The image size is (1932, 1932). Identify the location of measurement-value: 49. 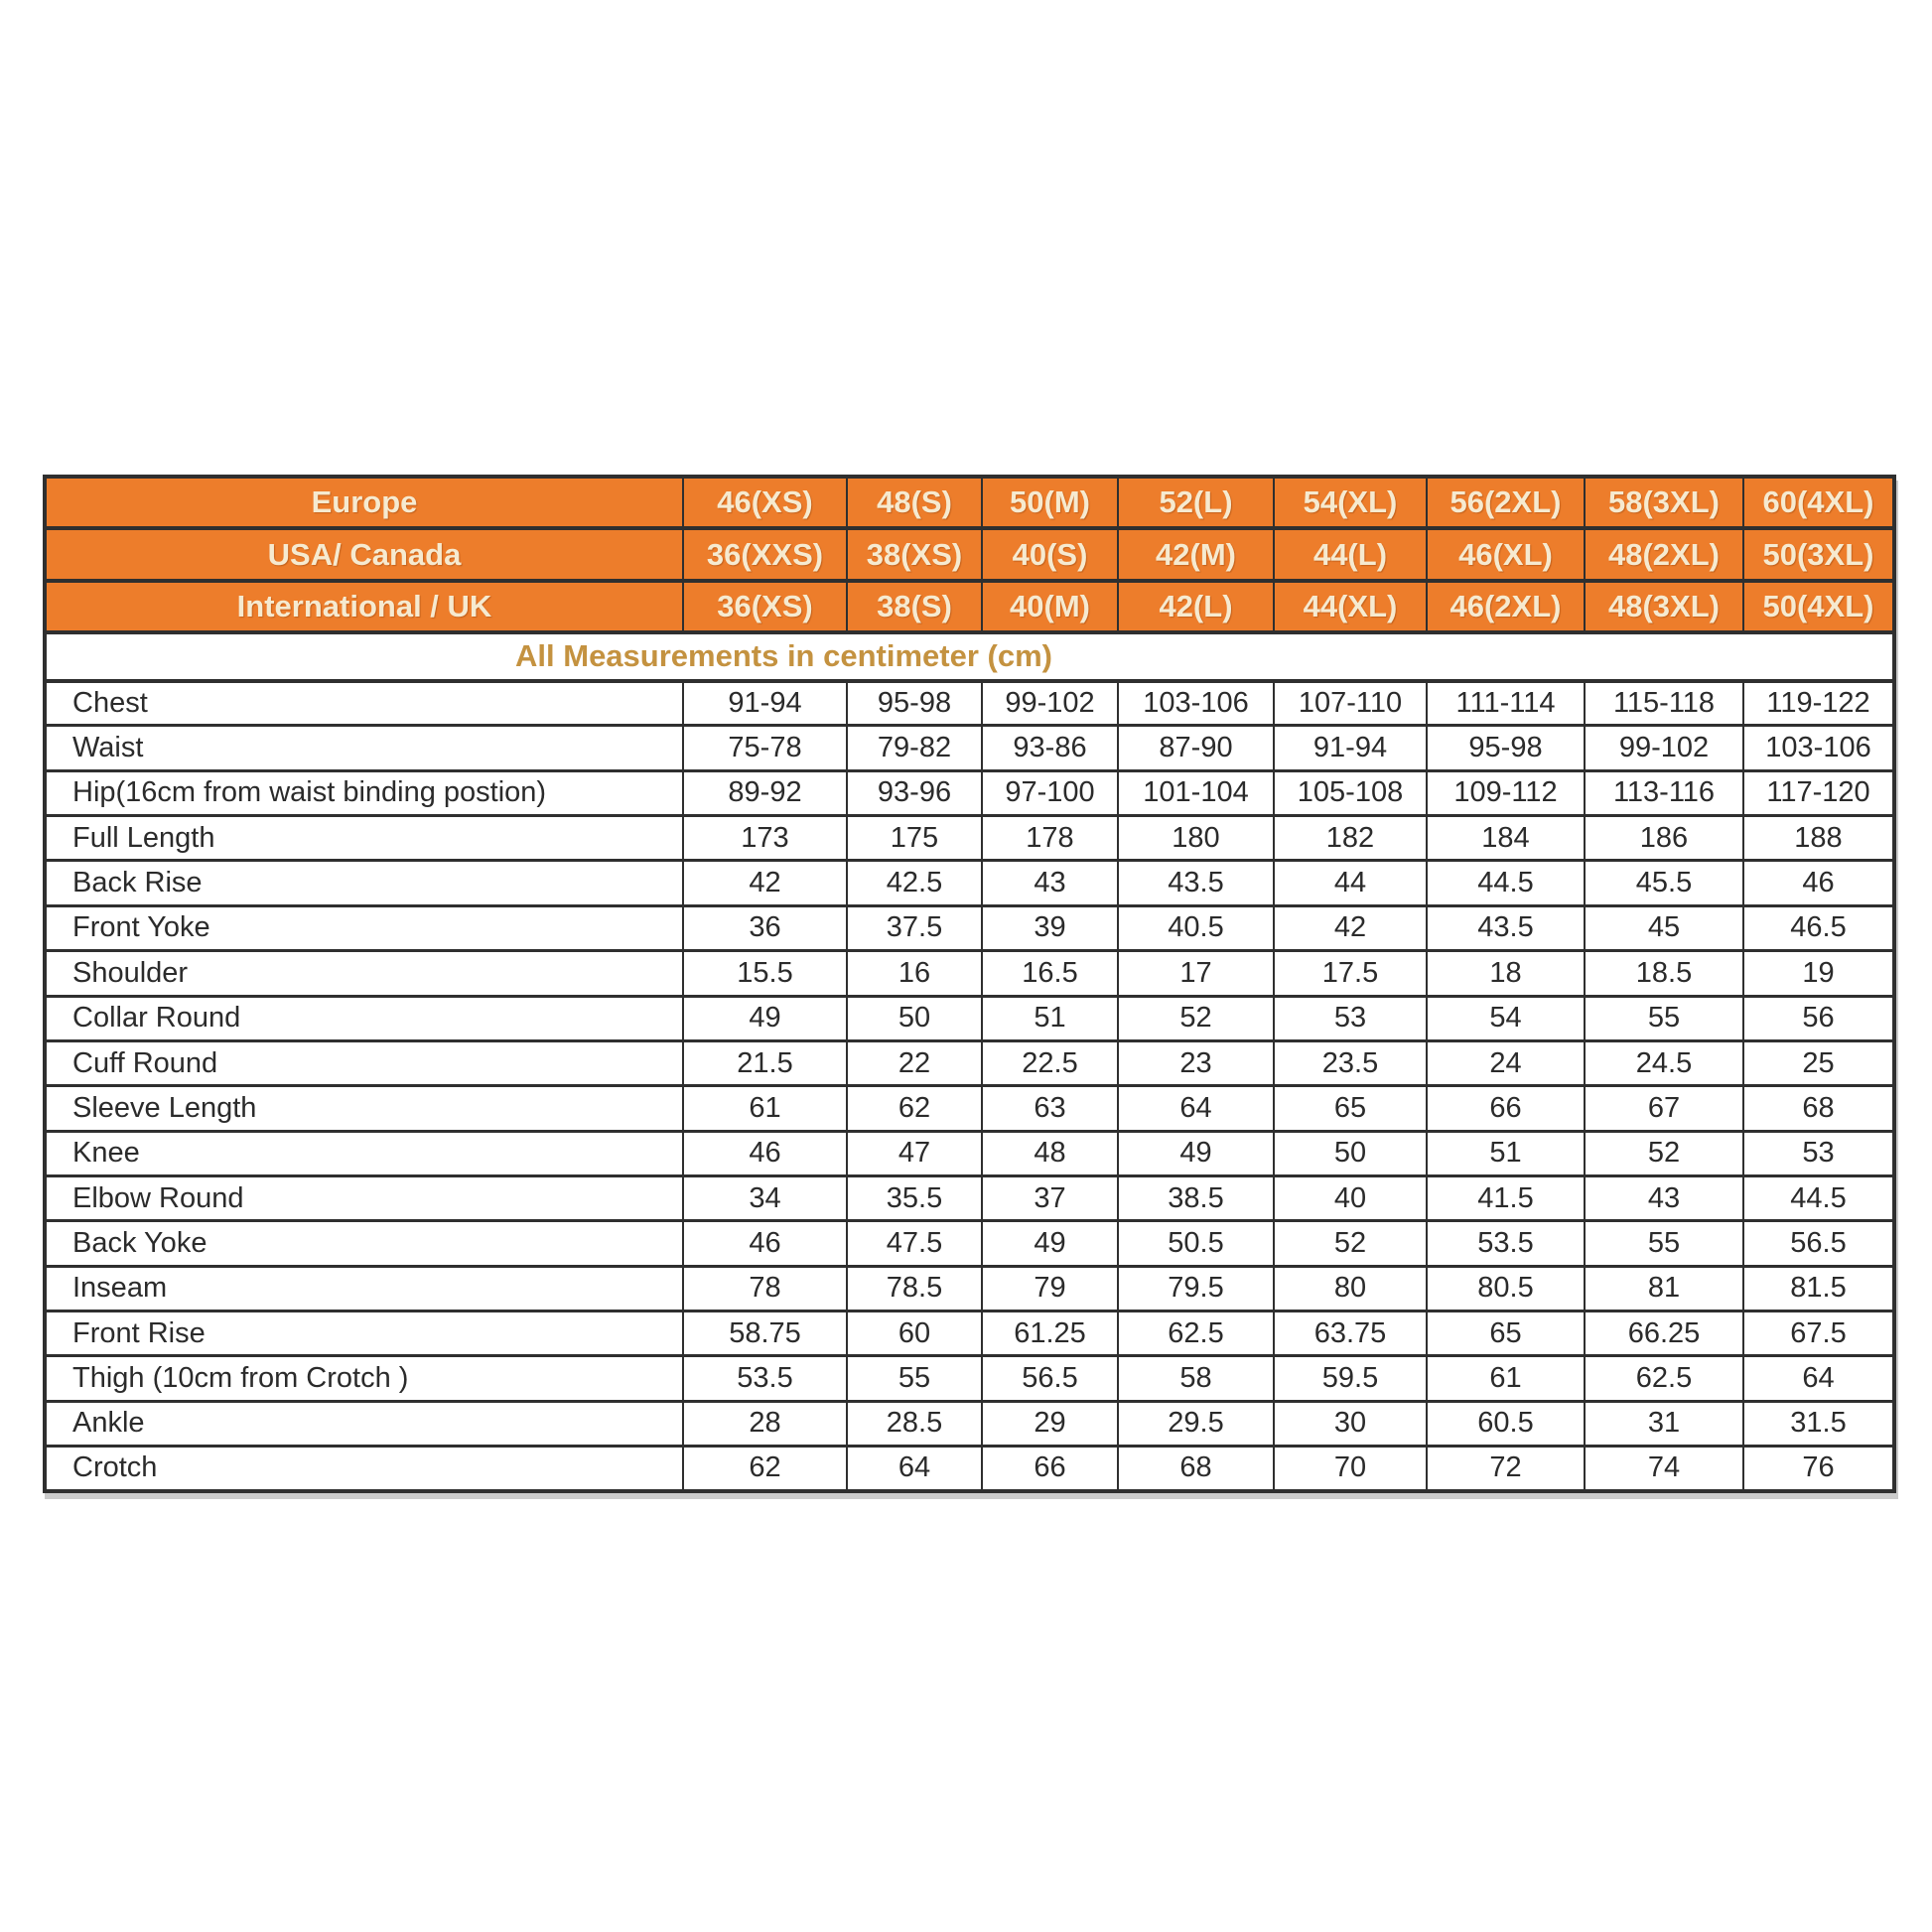
(765, 1018).